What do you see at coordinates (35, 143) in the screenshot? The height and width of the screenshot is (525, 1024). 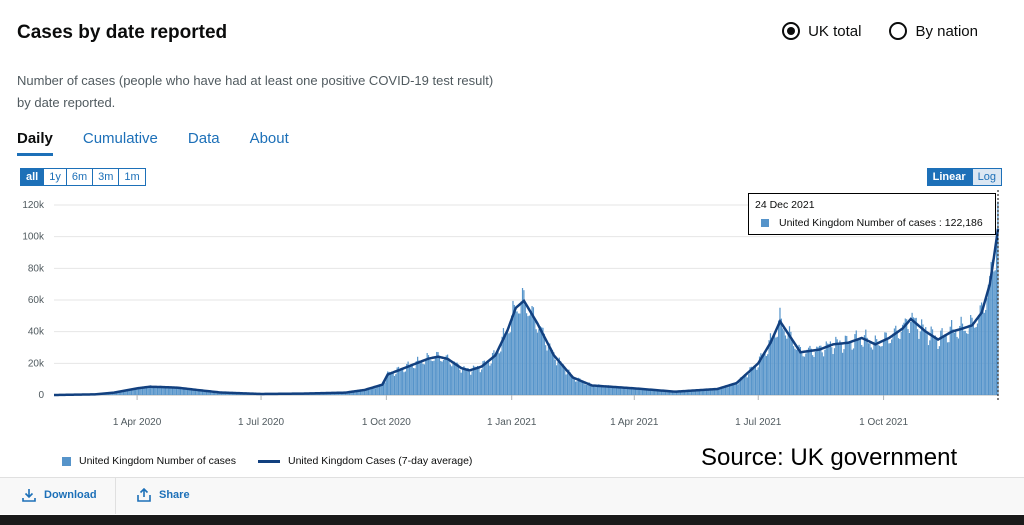 I see `tab-daily: Daily` at bounding box center [35, 143].